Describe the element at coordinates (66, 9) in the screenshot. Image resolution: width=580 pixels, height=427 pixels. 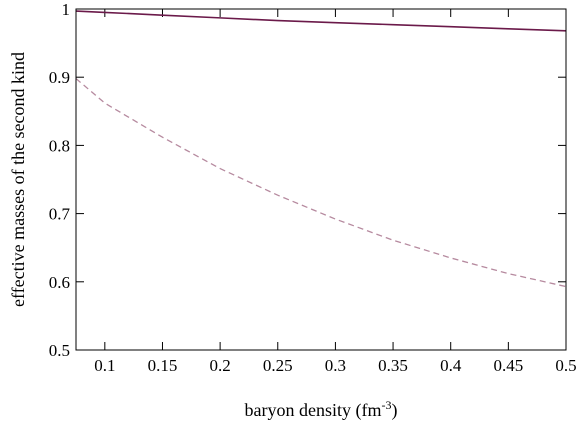
I see `y-tick-label: 1` at that location.